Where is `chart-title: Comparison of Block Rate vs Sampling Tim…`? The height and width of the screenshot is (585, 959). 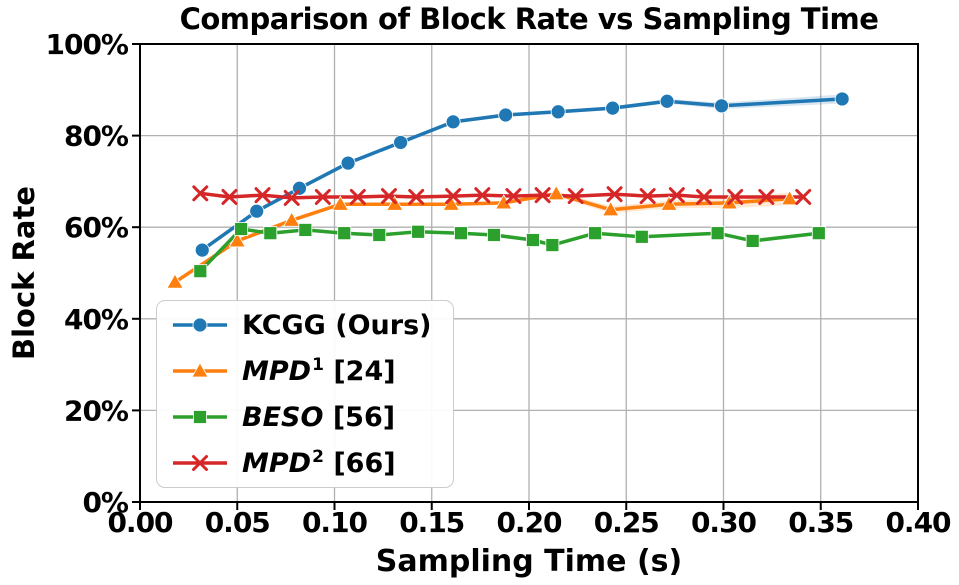
chart-title: Comparison of Block Rate vs Sampling Tim… is located at coordinates (529, 19).